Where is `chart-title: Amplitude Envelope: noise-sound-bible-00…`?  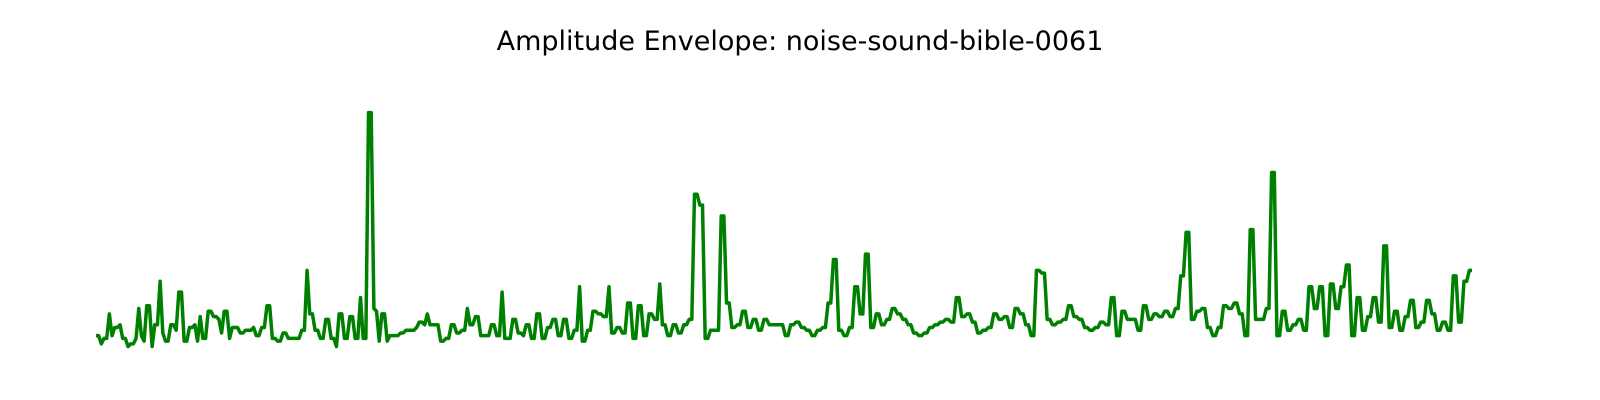 chart-title: Amplitude Envelope: noise-sound-bible-00… is located at coordinates (800, 41).